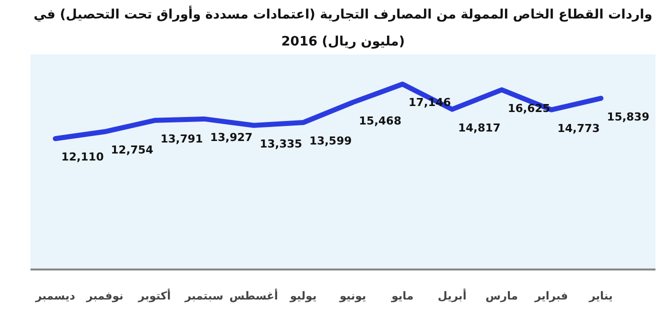 The height and width of the screenshot is (310, 670). What do you see at coordinates (253, 295) in the screenshot?
I see `x-tick-label: أغسطس` at bounding box center [253, 295].